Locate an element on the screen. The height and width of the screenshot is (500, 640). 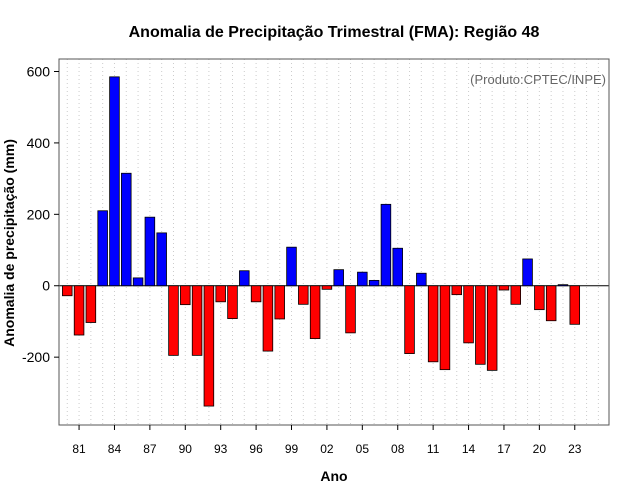
bar-2017 is located at coordinates (504, 288).